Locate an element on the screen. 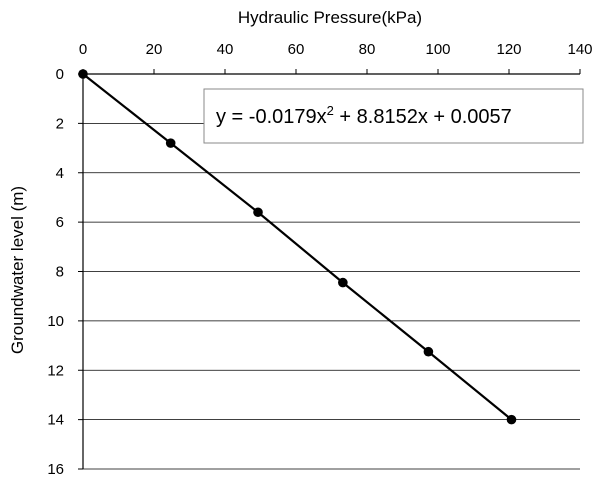 The width and height of the screenshot is (600, 492). equation-power: 2 is located at coordinates (330, 110).